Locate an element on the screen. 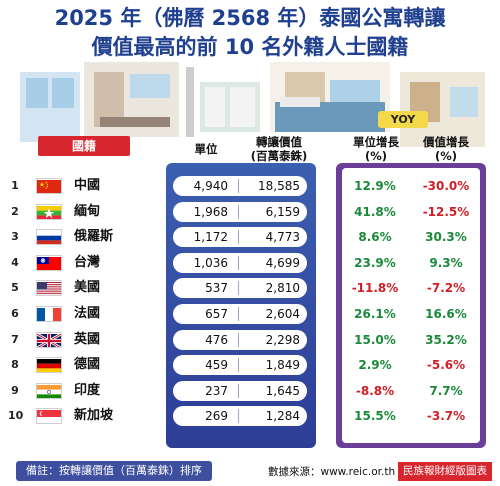  value-growth-value: -12.5% is located at coordinates (446, 211).